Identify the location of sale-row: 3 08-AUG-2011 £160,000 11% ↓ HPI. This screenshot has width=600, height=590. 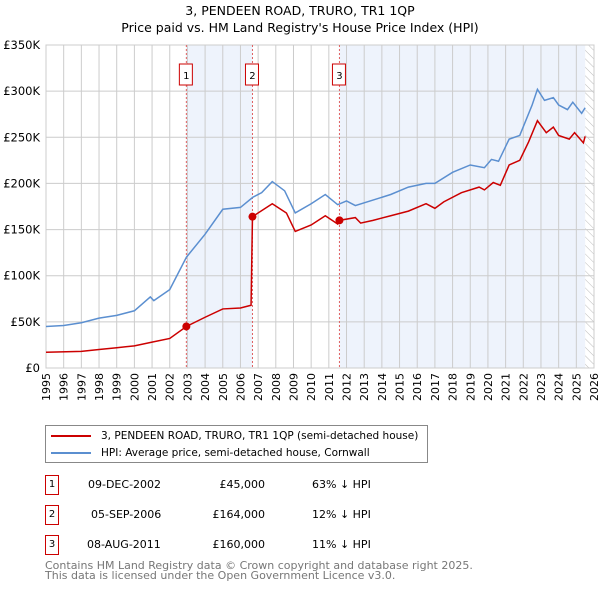
(245, 545).